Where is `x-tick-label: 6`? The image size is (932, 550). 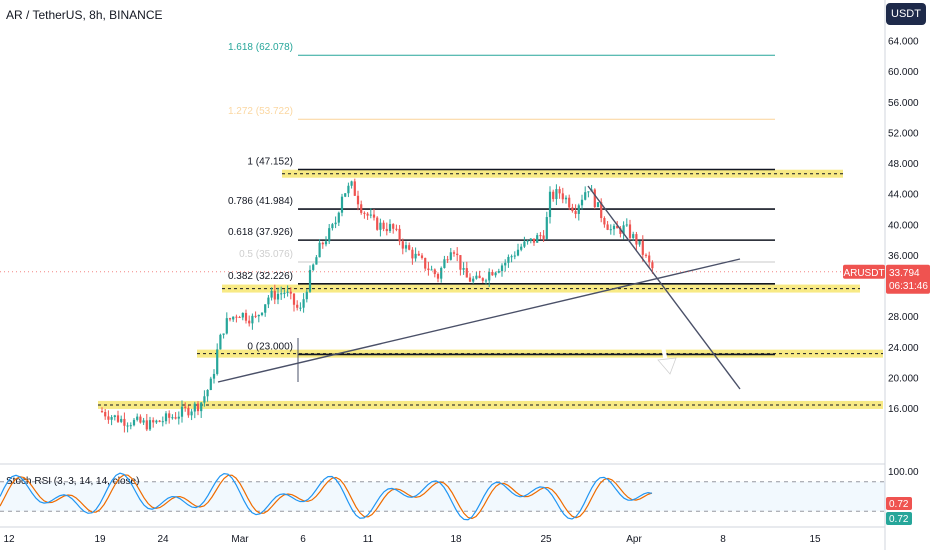
x-tick-label: 6 is located at coordinates (303, 539).